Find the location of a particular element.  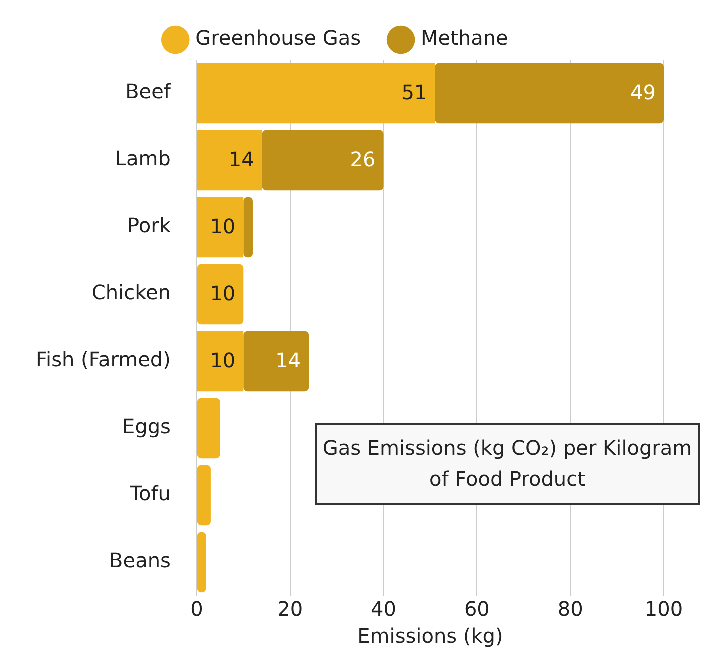

x-axis-title: Emissions (kg) is located at coordinates (431, 636).